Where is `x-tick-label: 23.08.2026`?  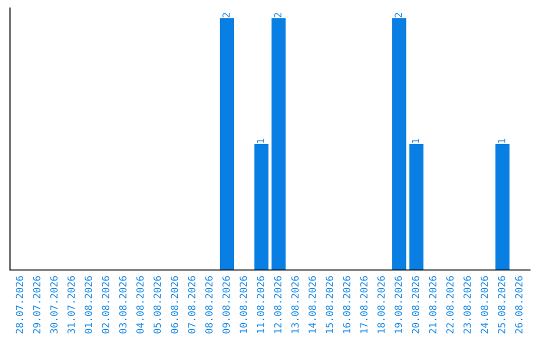
x-tick-label: 23.08.2026 is located at coordinates (467, 305).